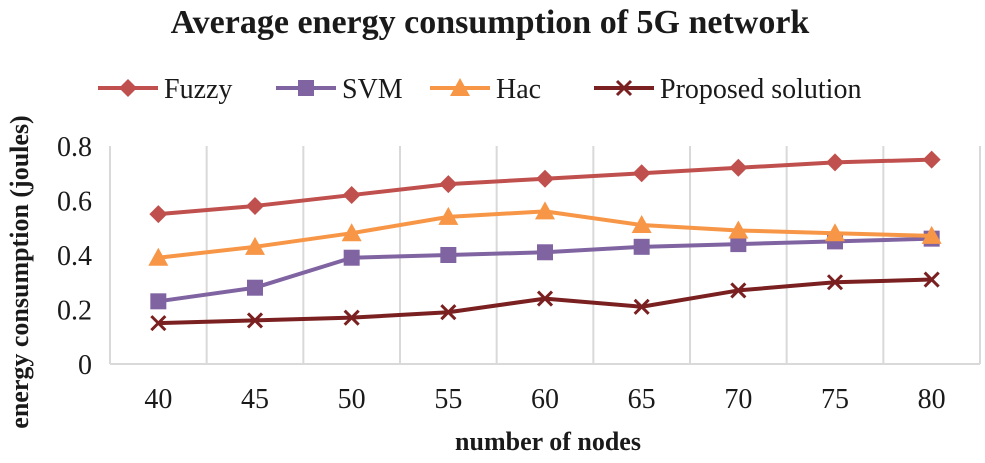 Image resolution: width=985 pixels, height=463 pixels. I want to click on series-fuzzy, so click(545, 187).